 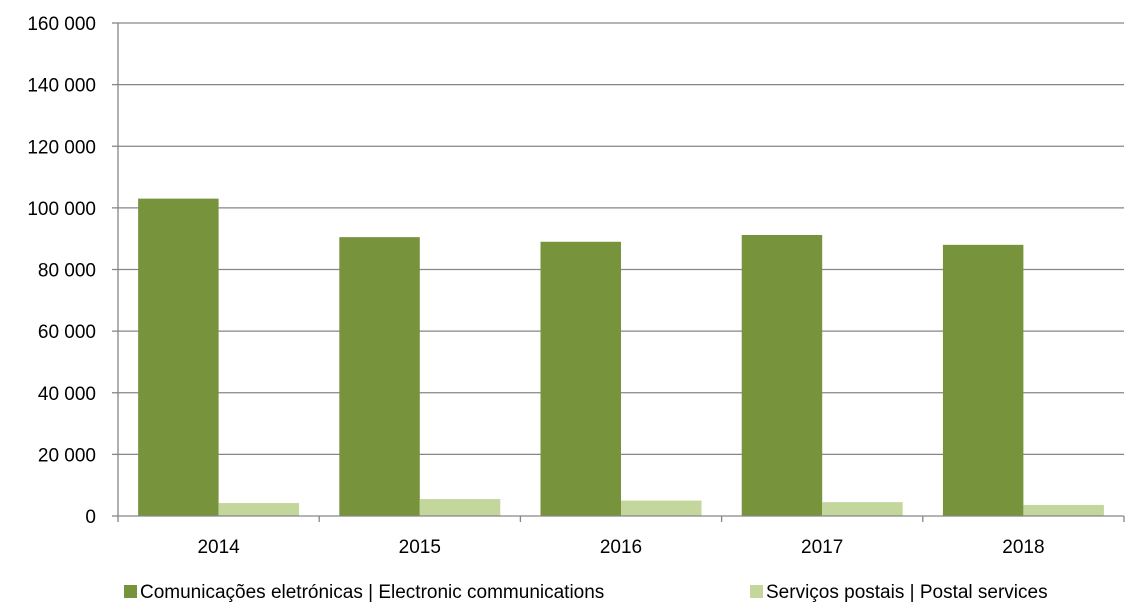 I want to click on bar-postal-services-2015, so click(x=460, y=507).